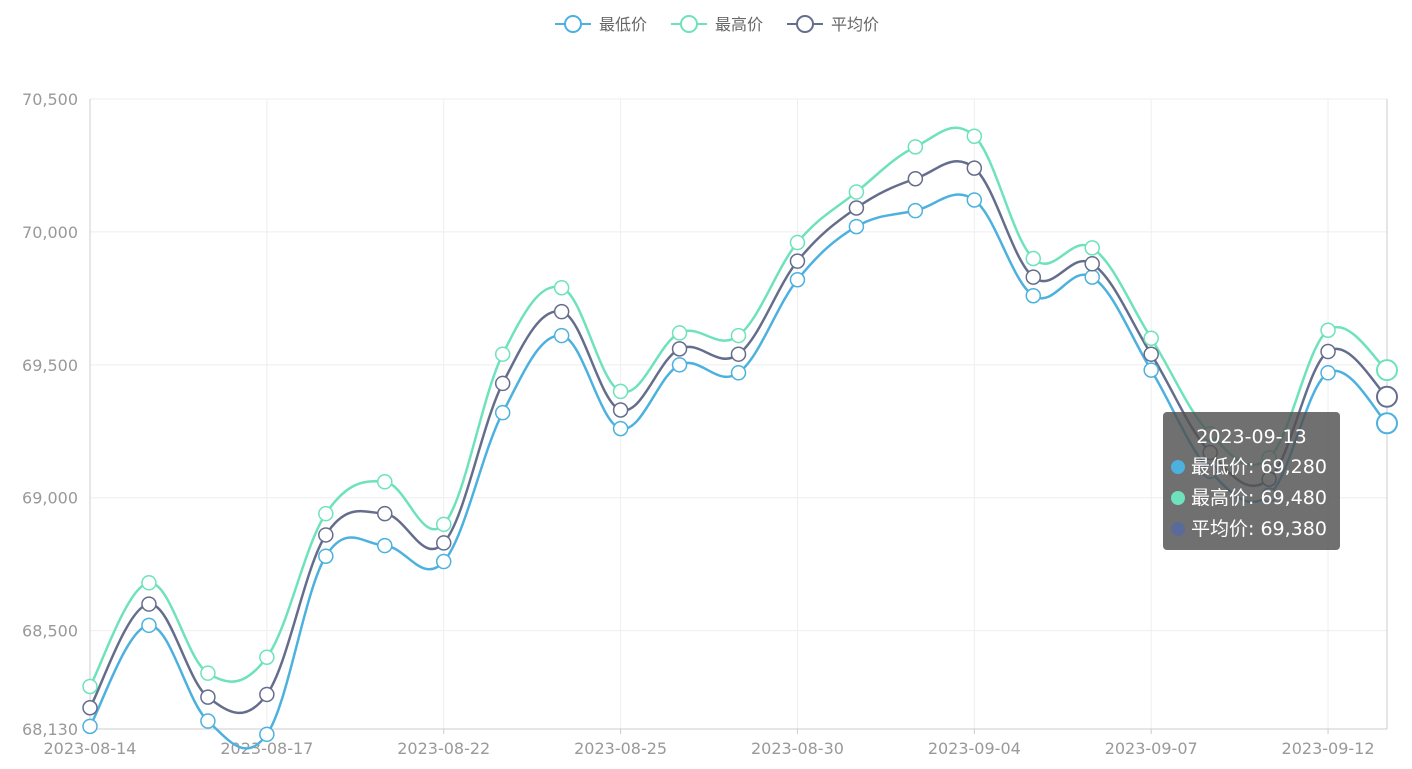 The image size is (1412, 769). What do you see at coordinates (90, 748) in the screenshot?
I see `x-tick-label: 2023-08-14` at bounding box center [90, 748].